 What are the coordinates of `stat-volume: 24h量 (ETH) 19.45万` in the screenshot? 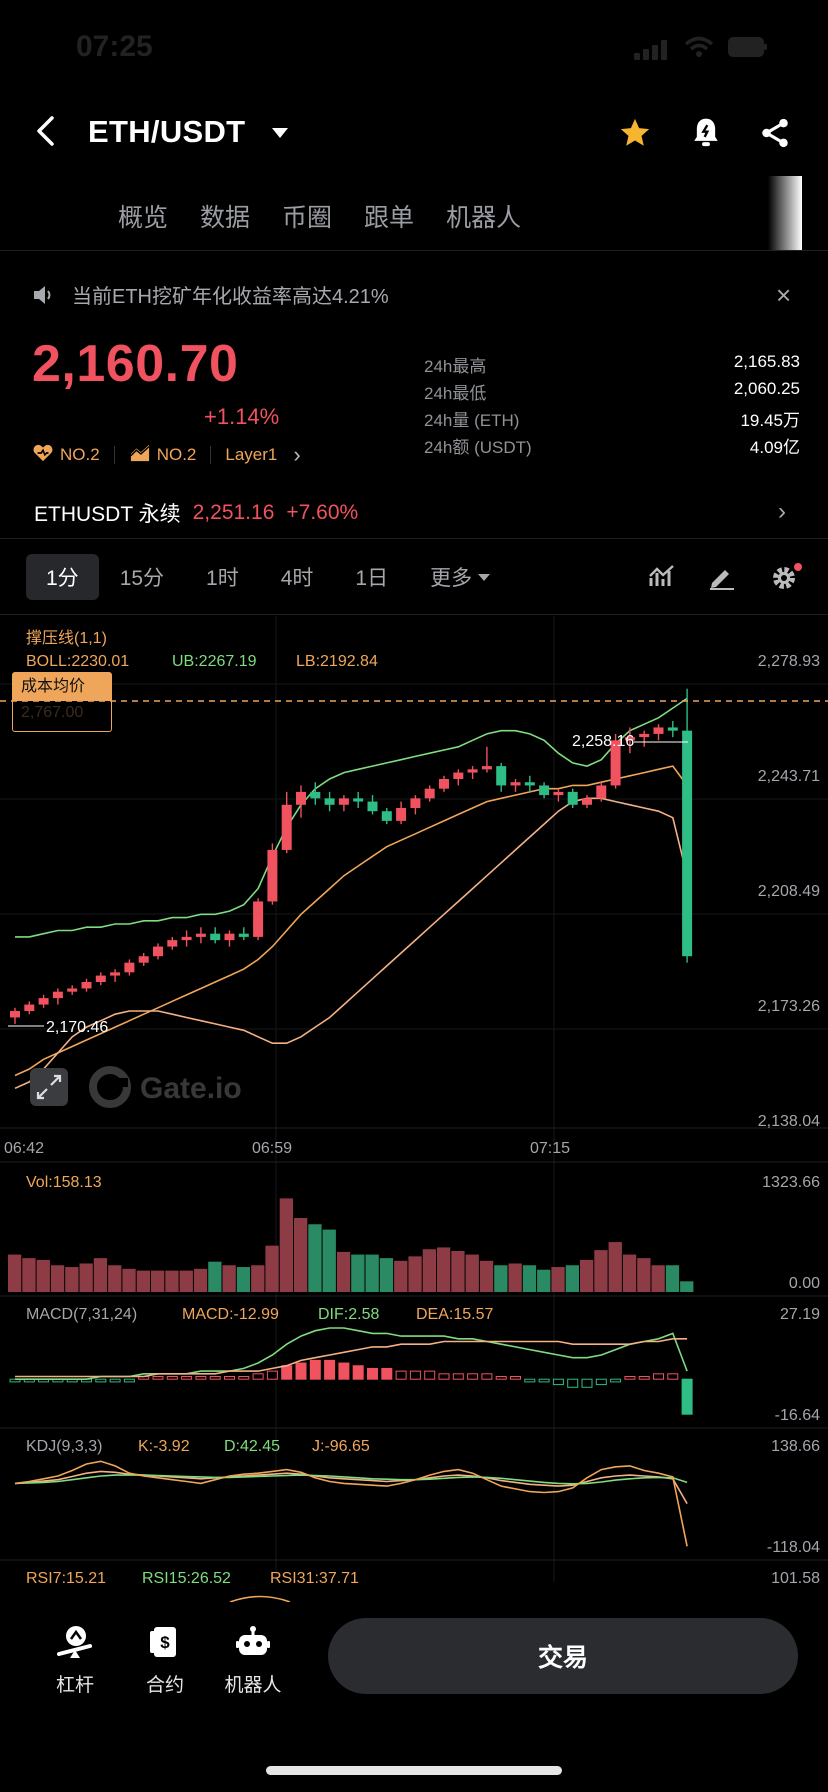 It's located at (612, 420).